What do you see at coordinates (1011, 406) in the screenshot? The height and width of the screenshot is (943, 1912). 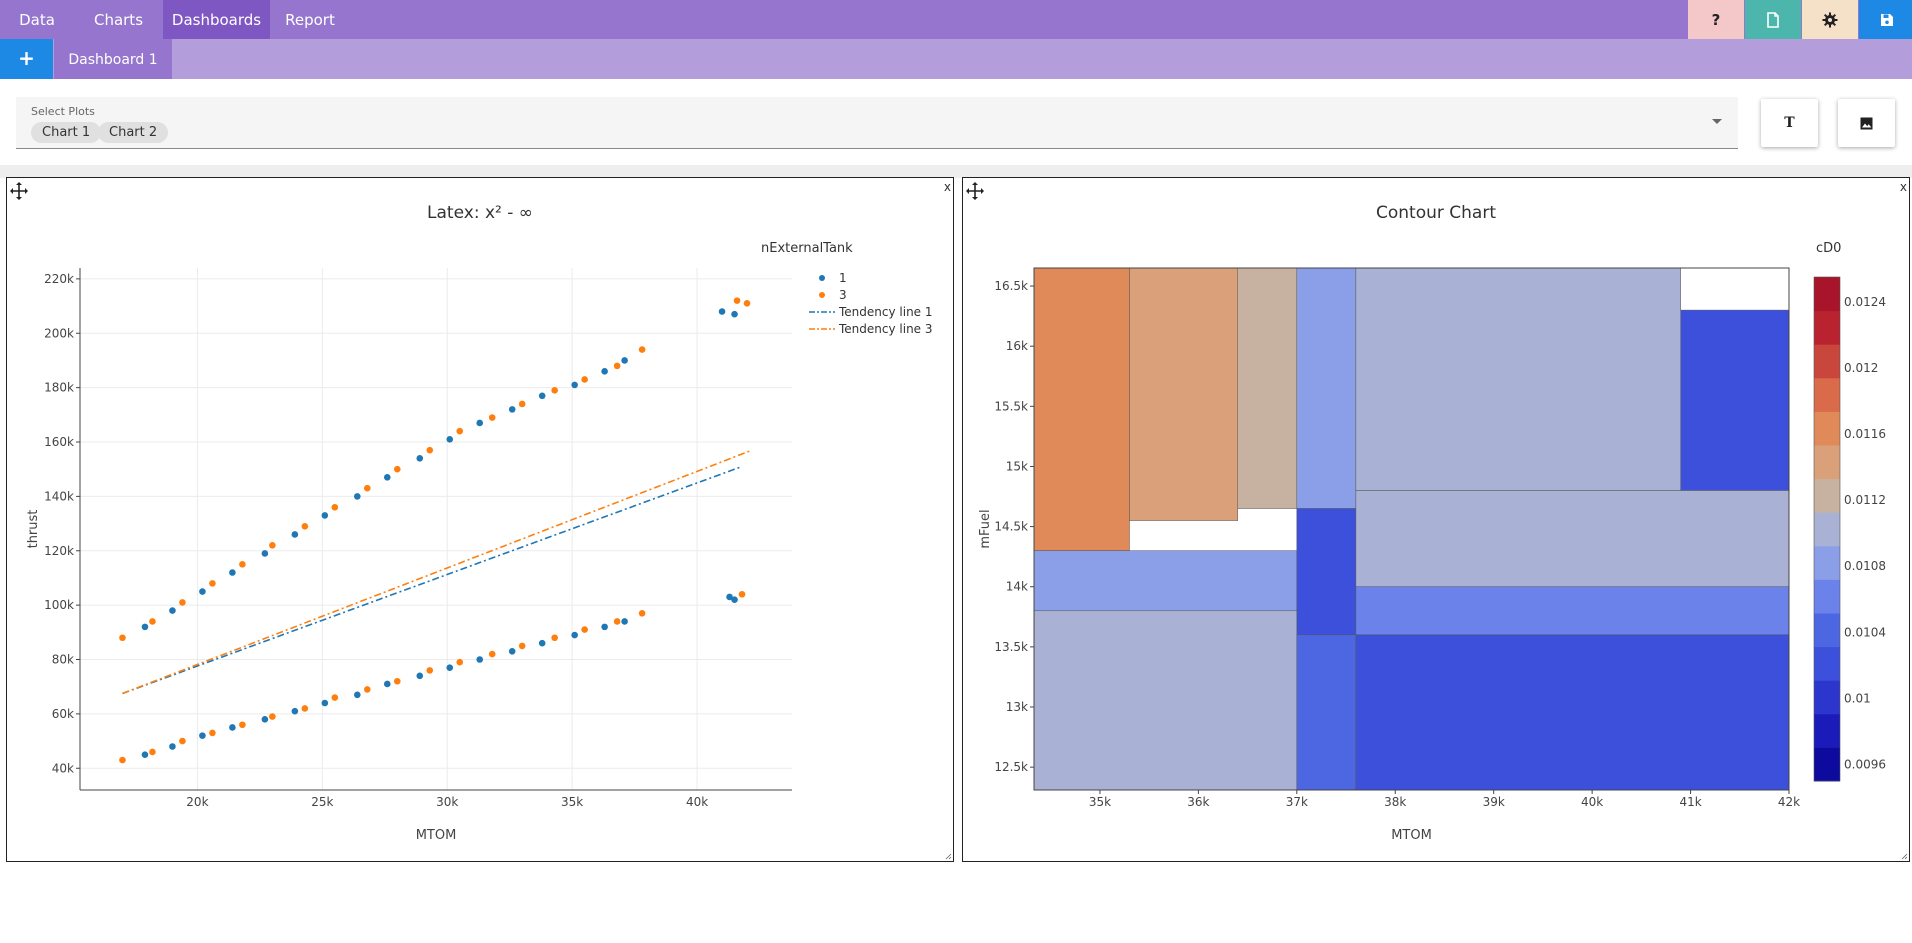 I see `y-tick-label: 15.5k` at bounding box center [1011, 406].